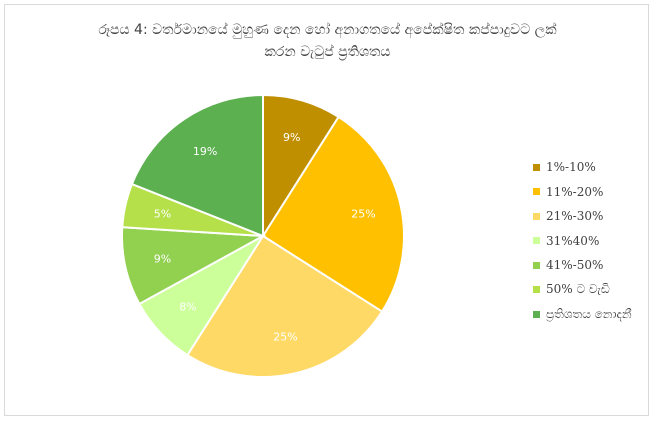 This screenshot has width=656, height=425. I want to click on legend-item-3: 21%-30%, so click(582, 216).